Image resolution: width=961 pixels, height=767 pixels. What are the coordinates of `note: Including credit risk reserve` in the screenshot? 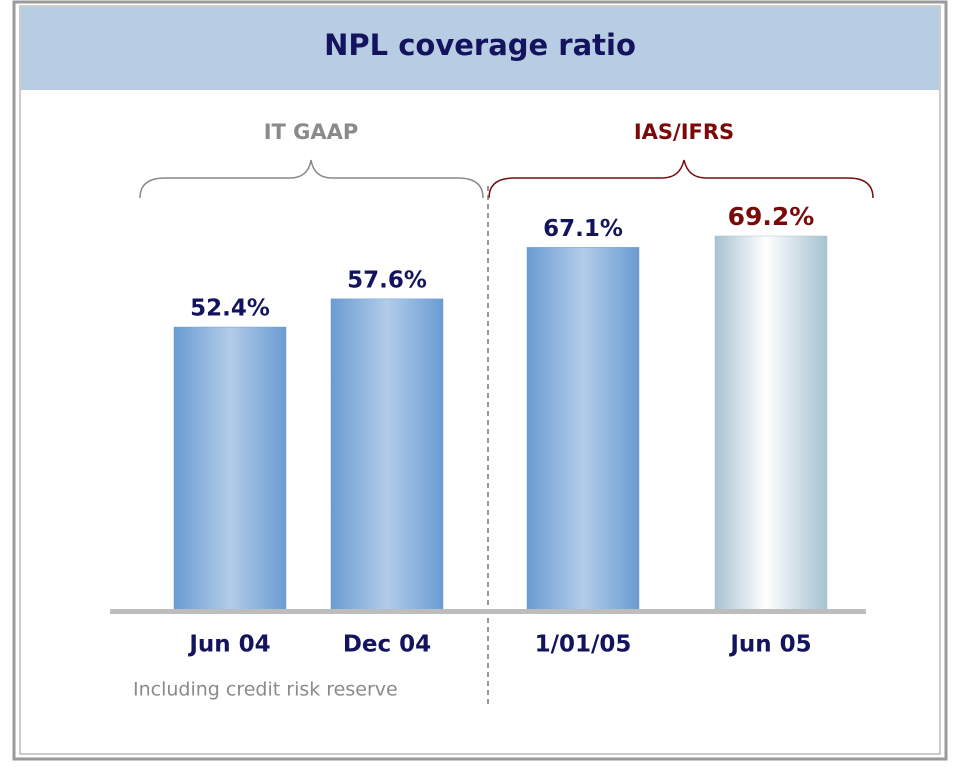 It's located at (265, 690).